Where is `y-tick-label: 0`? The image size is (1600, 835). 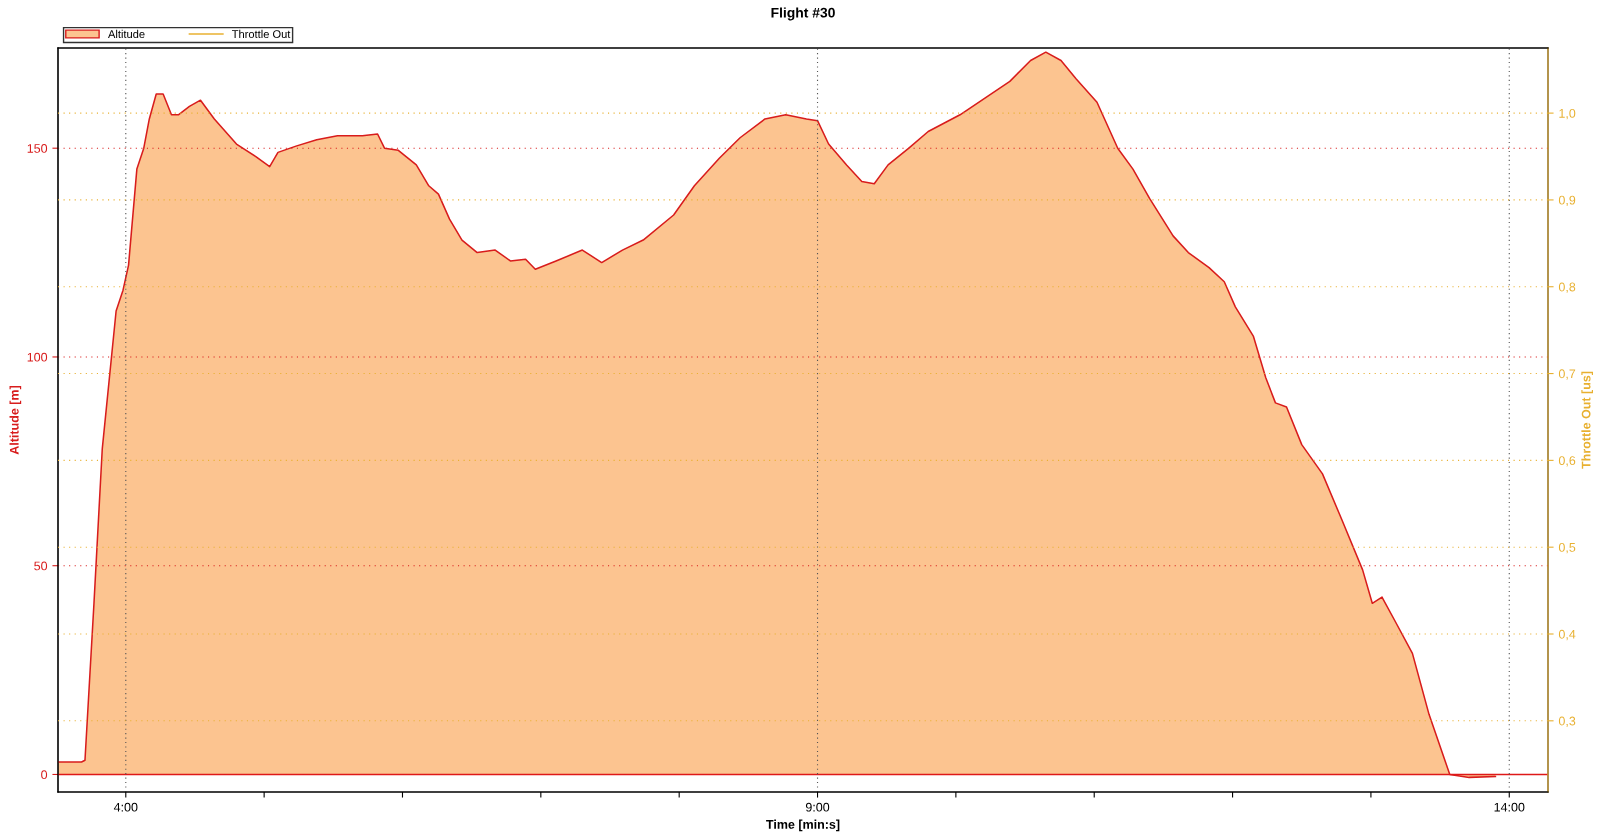
y-tick-label: 0 is located at coordinates (44, 775).